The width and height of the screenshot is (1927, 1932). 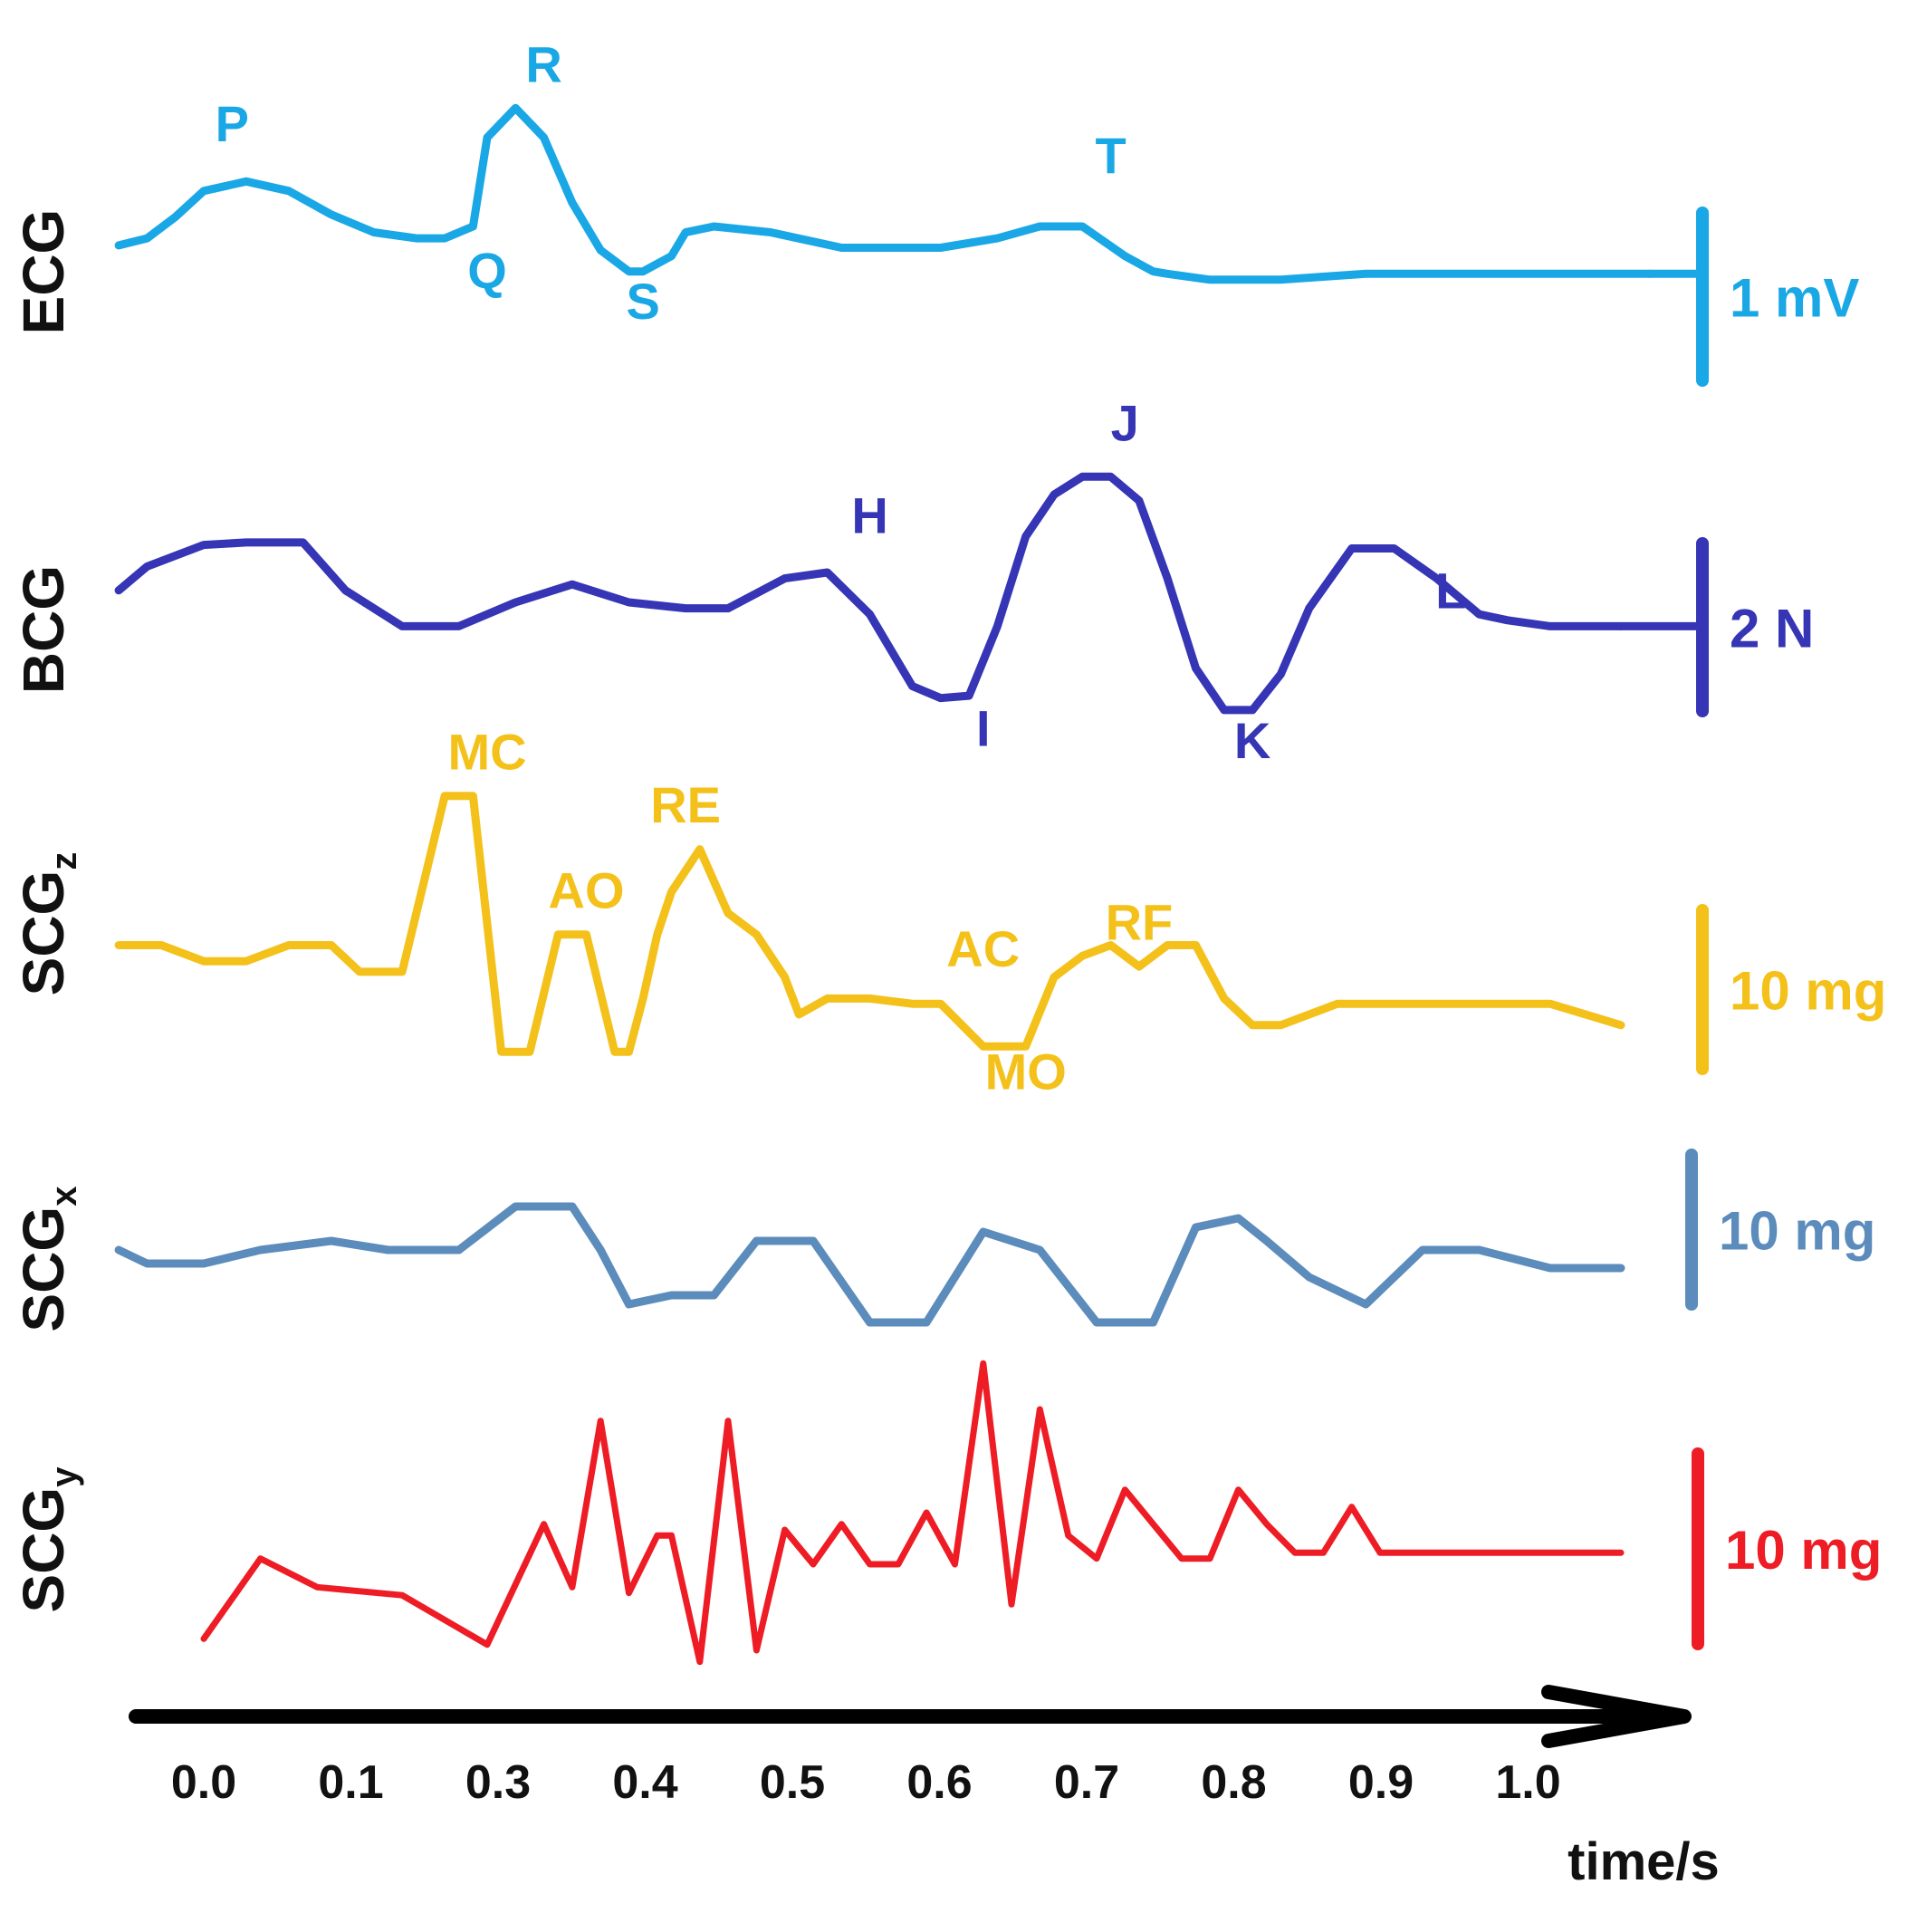 What do you see at coordinates (869, 593) in the screenshot?
I see `series-line-bcg` at bounding box center [869, 593].